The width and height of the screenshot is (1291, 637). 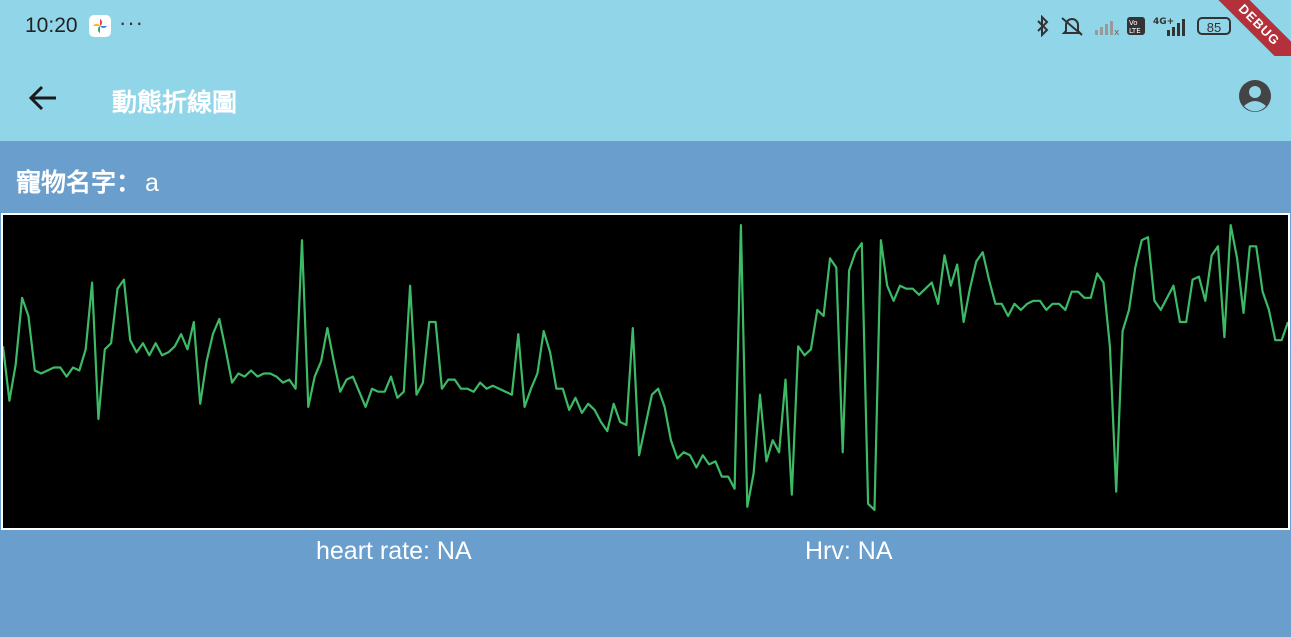 I want to click on heart-rate-label: heart rate: NA, so click(x=394, y=551).